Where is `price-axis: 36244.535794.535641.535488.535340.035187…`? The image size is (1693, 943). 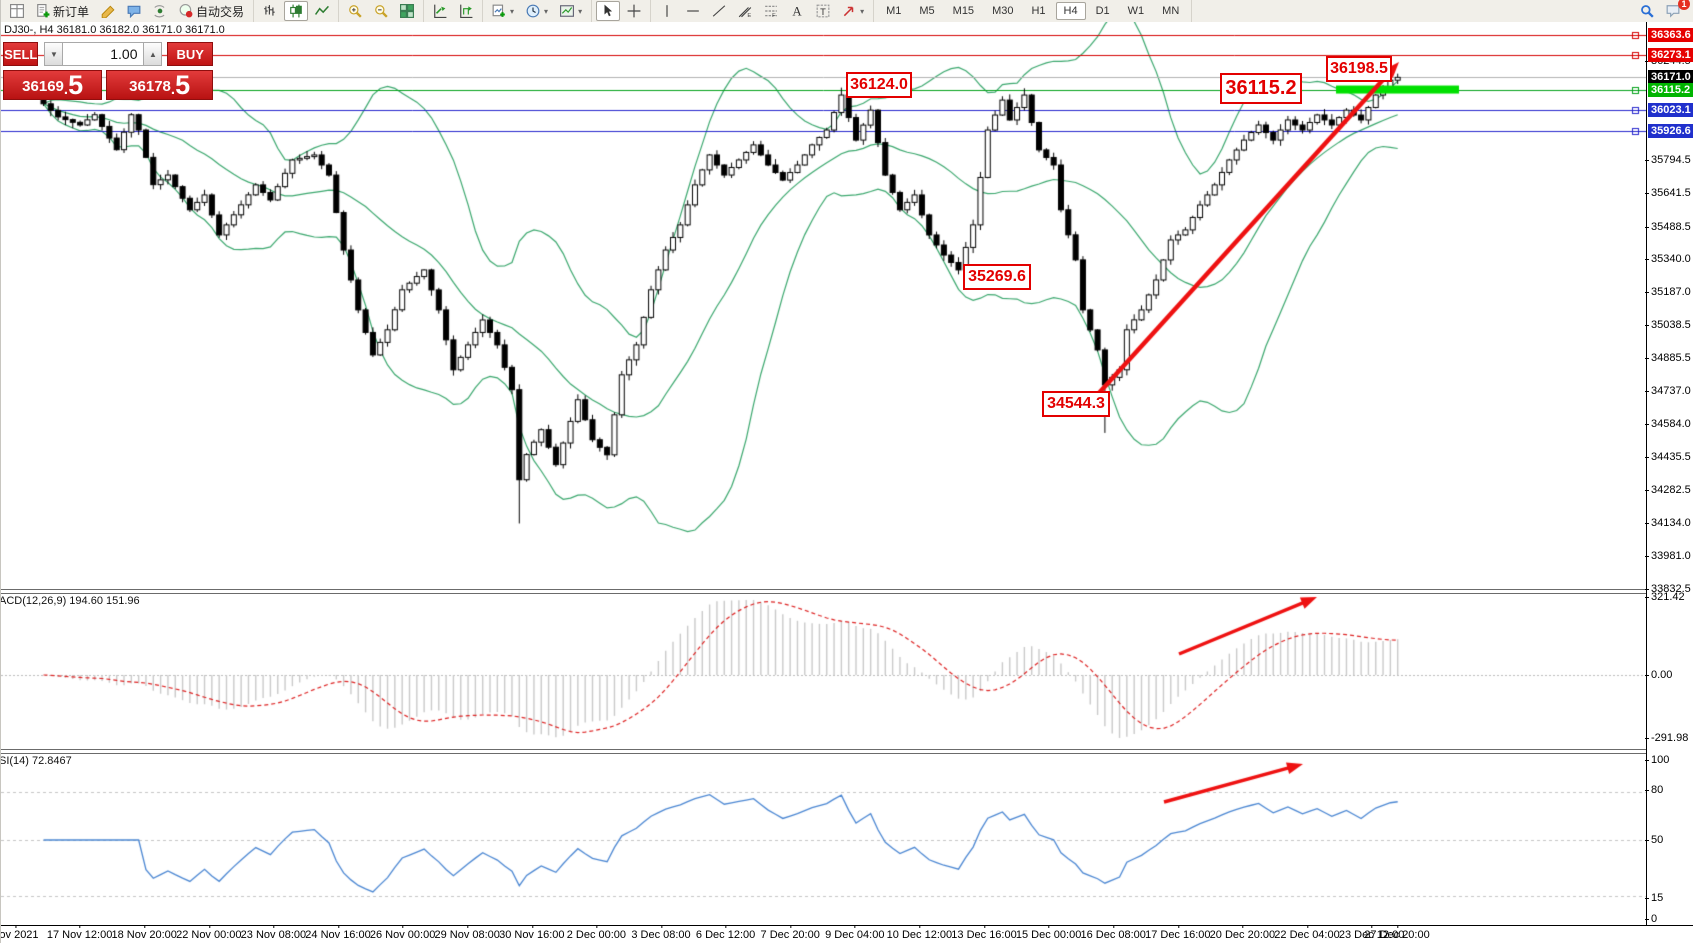 price-axis: 36244.535794.535641.535488.535340.035187… is located at coordinates (1668, 473).